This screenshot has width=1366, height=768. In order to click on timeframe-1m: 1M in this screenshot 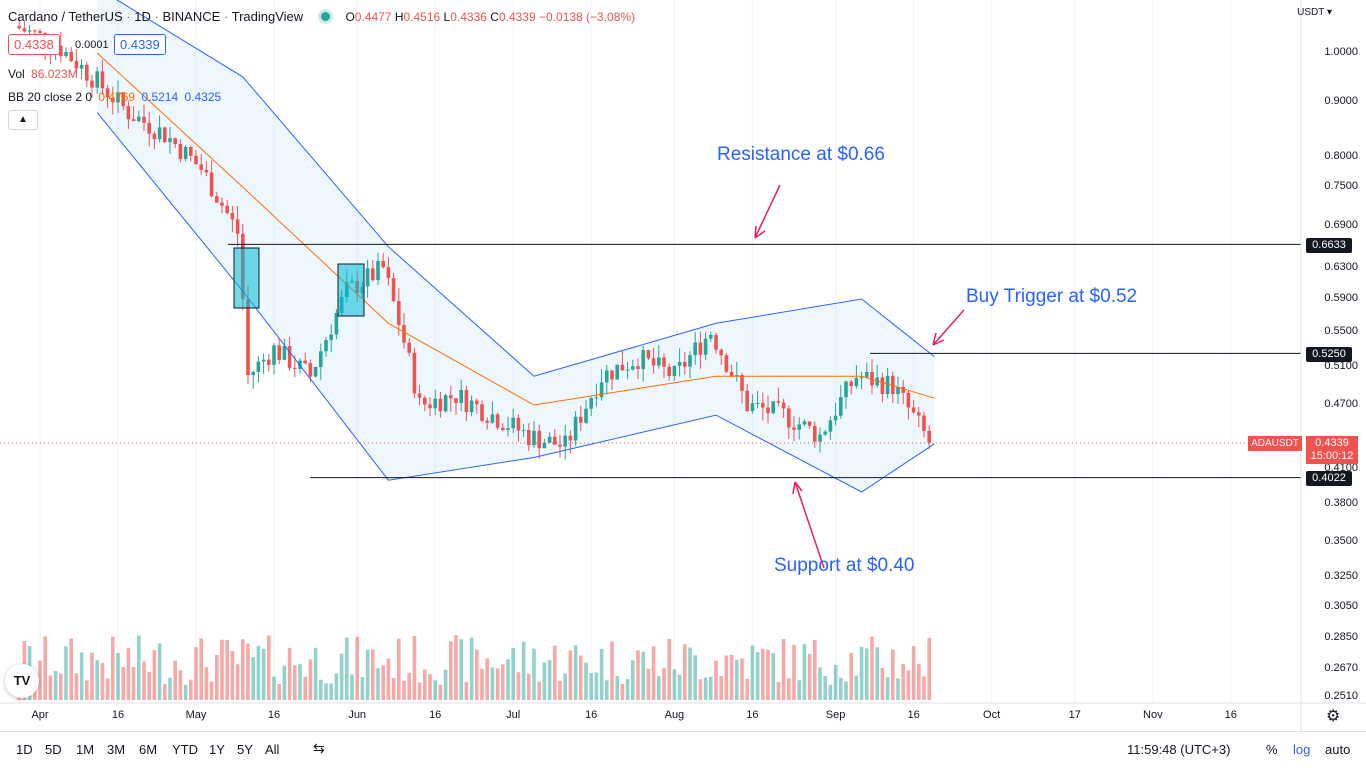, I will do `click(85, 749)`.